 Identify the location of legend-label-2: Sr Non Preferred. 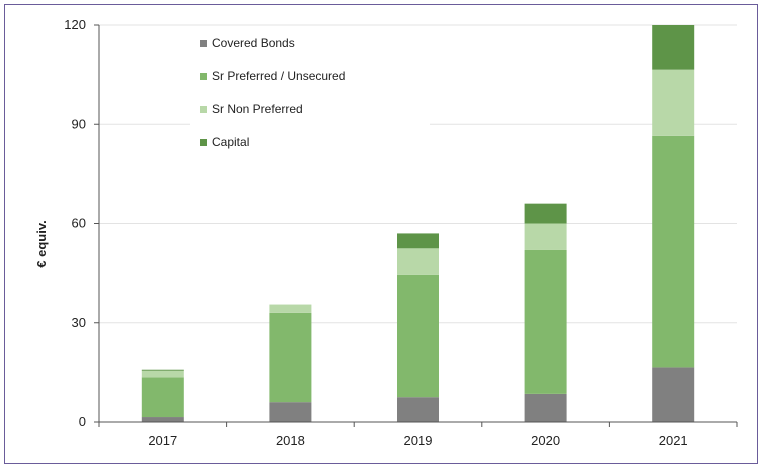
(257, 109).